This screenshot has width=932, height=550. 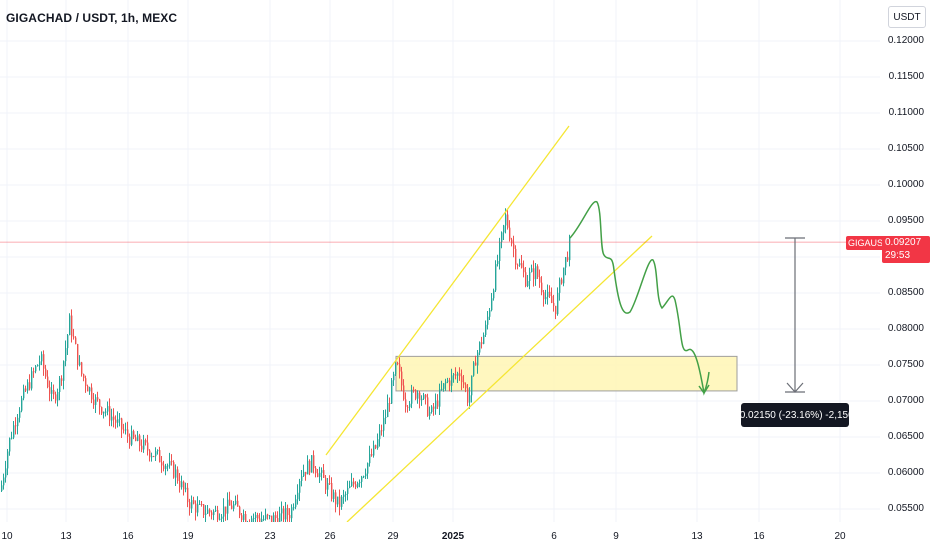 What do you see at coordinates (639, 298) in the screenshot?
I see `projection-path` at bounding box center [639, 298].